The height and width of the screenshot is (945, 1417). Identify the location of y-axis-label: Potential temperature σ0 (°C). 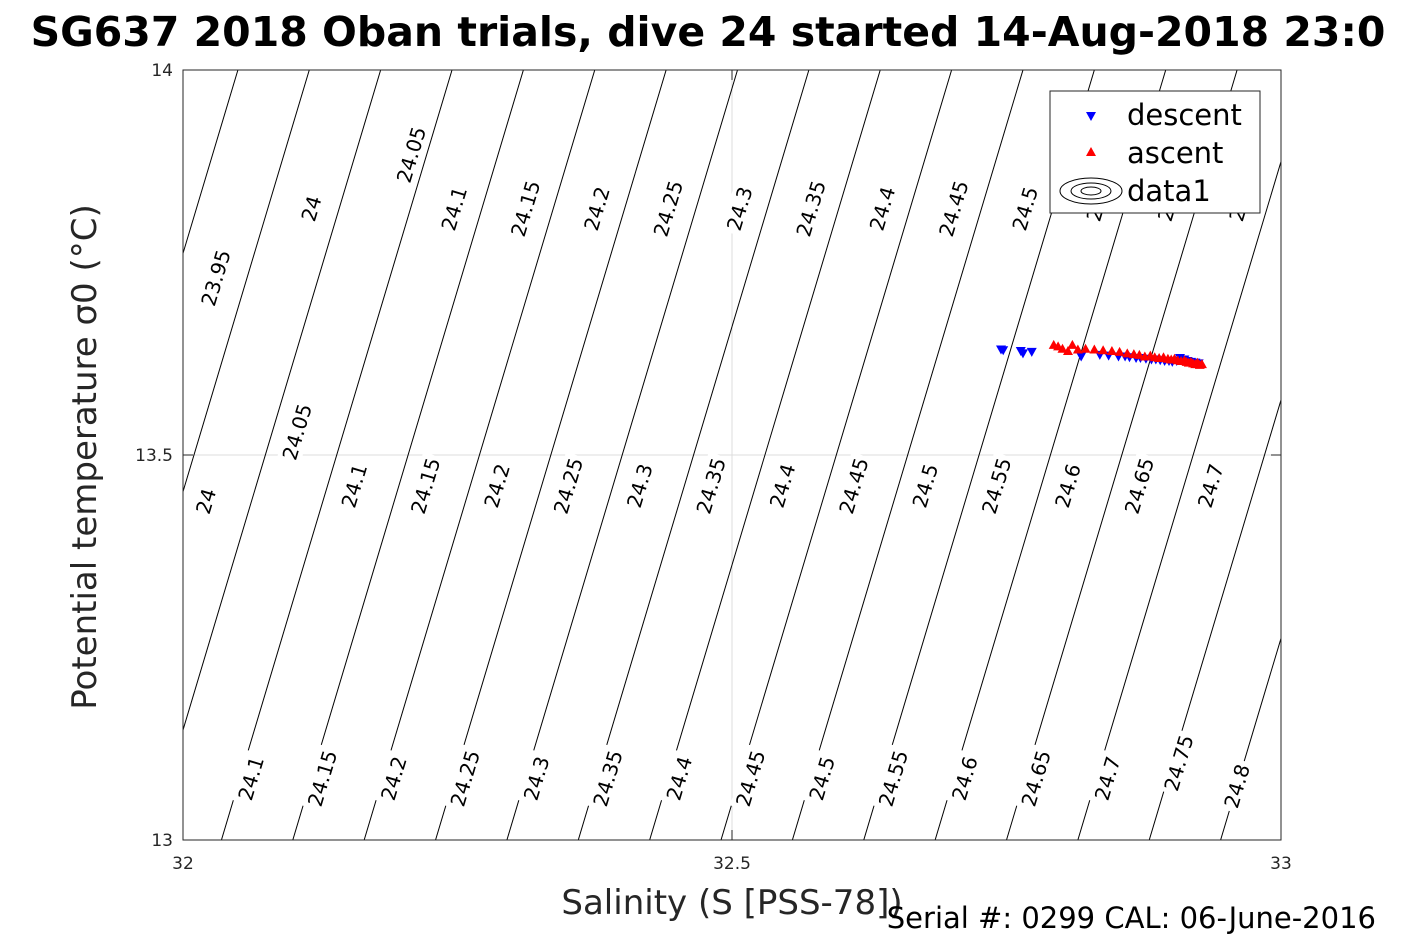
(85, 457).